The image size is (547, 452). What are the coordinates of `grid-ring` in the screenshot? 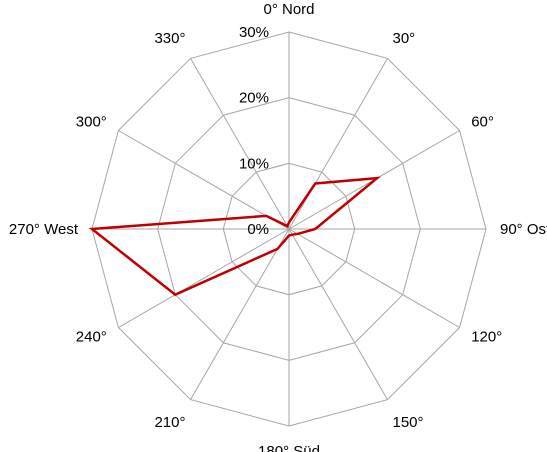 It's located at (289, 229).